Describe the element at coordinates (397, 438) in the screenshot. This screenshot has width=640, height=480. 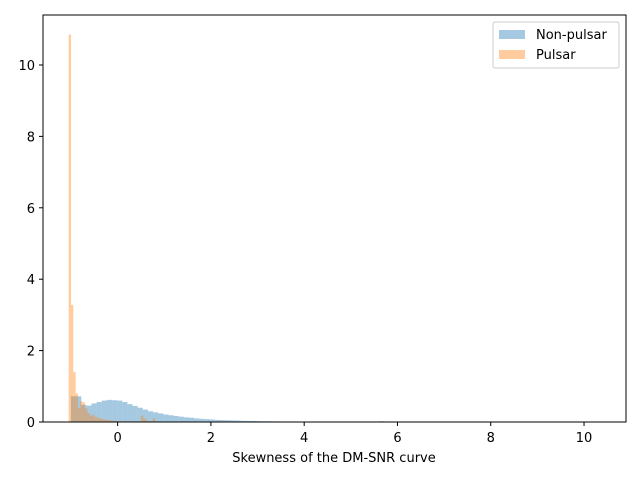
I see `x-tick-label: 6` at that location.